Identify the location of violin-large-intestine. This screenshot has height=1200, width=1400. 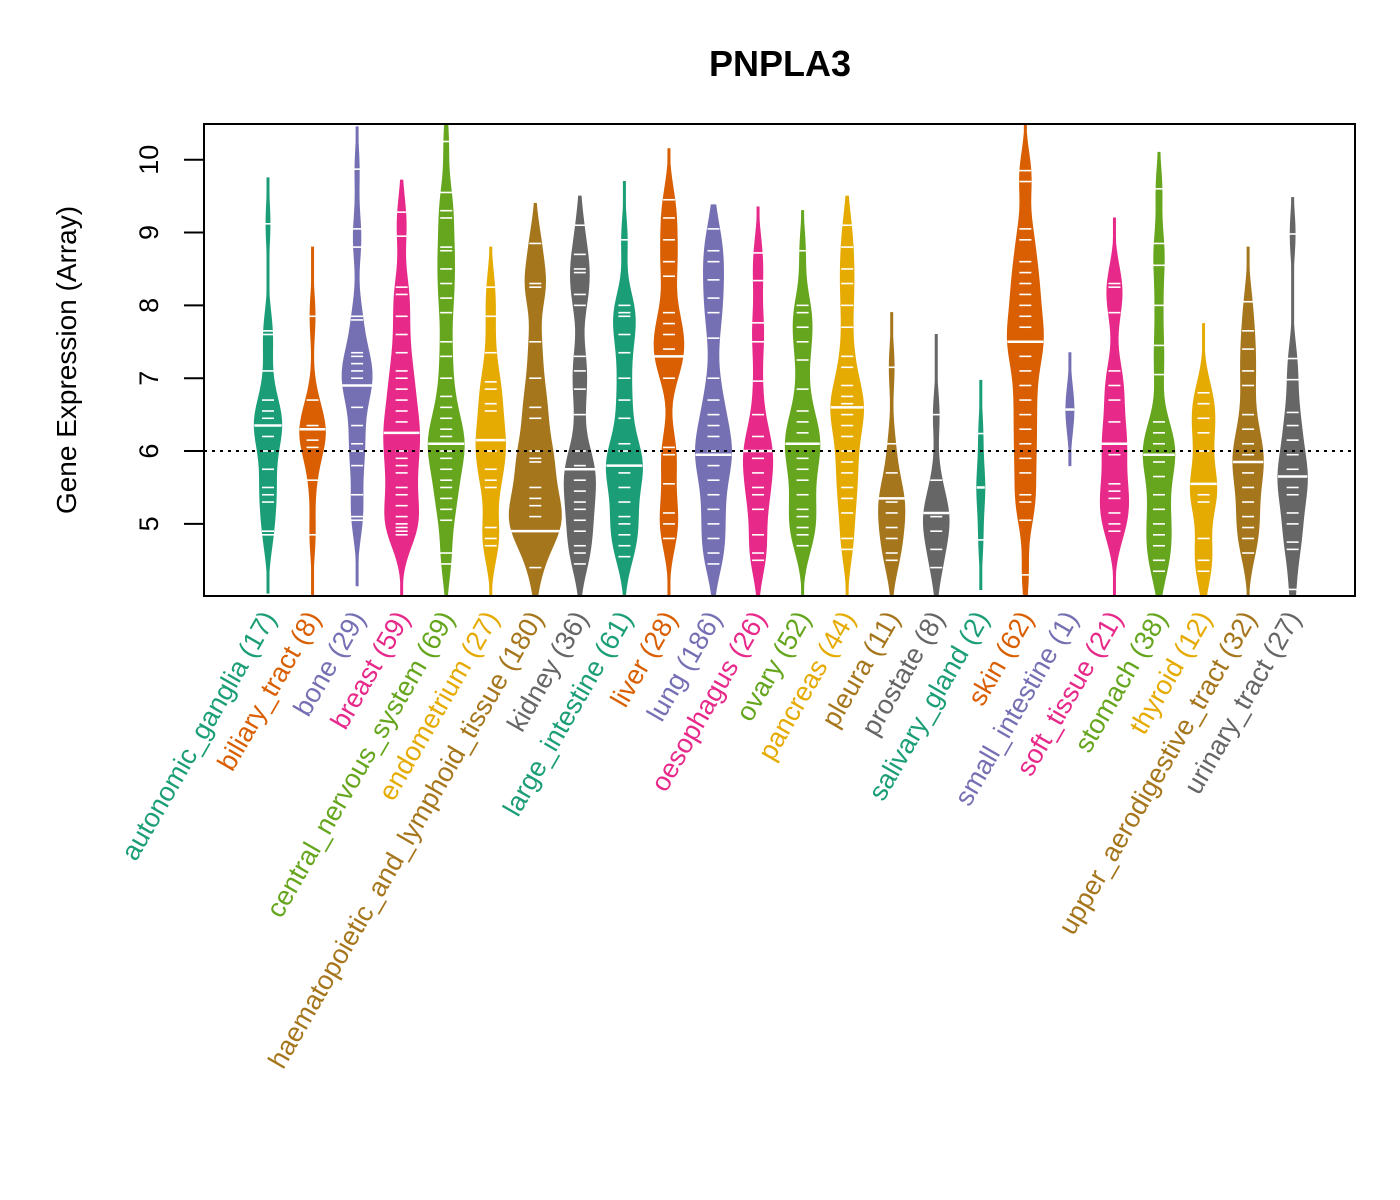
(624, 389).